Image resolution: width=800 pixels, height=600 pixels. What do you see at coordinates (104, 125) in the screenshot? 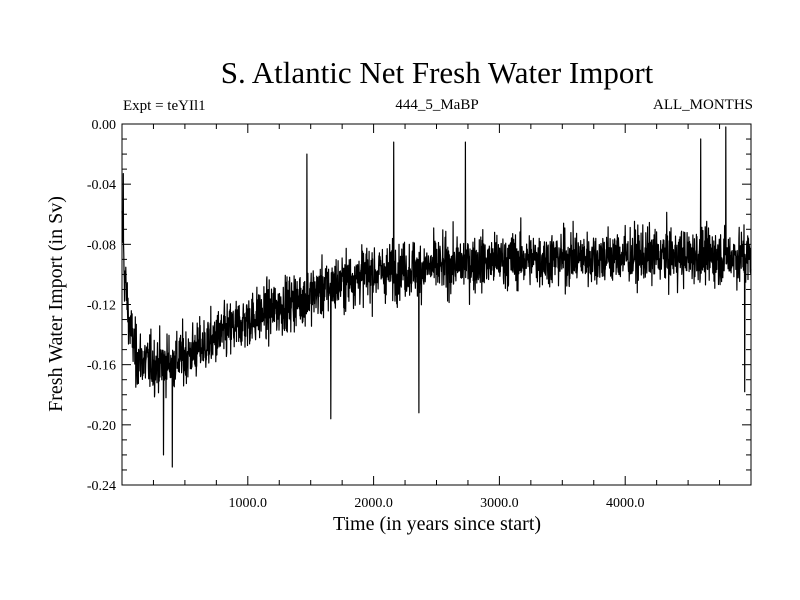
I see `y-tick-label: 0.00` at bounding box center [104, 125].